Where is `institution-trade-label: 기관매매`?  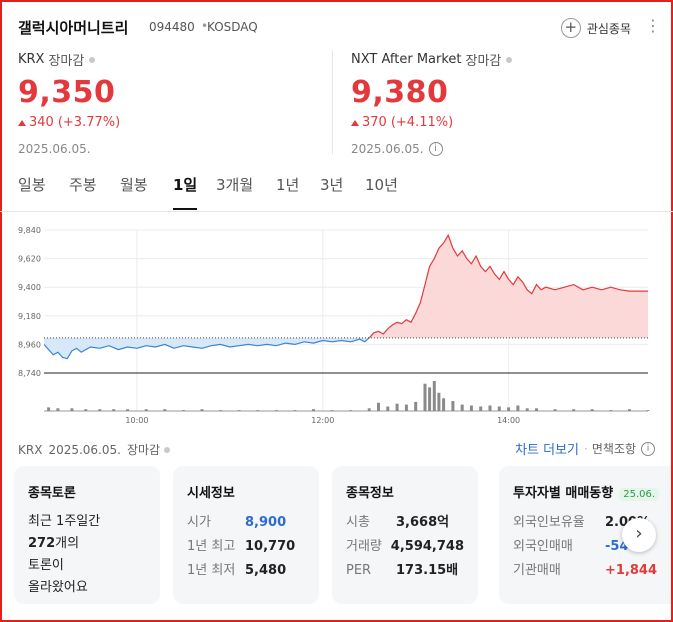 institution-trade-label: 기관매매 is located at coordinates (537, 570).